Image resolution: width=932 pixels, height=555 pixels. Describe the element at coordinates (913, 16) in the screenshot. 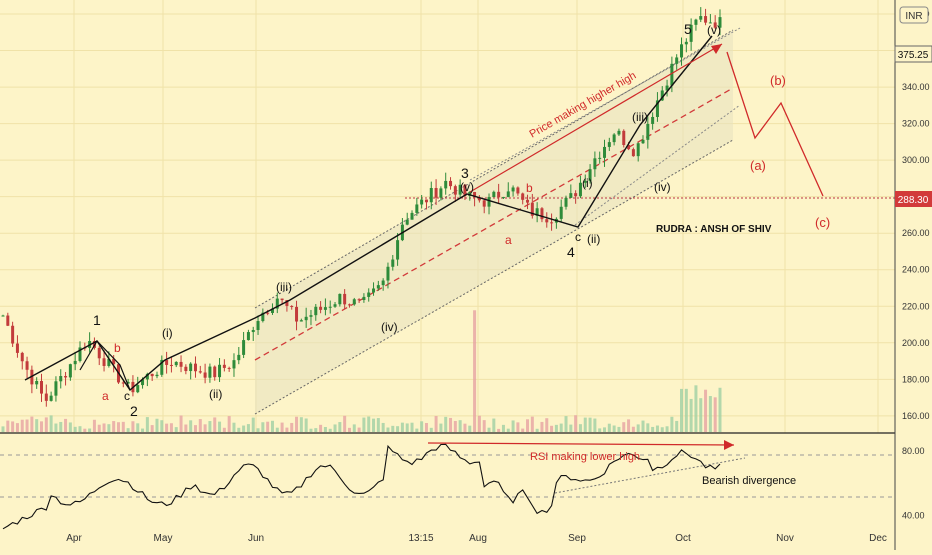

I see `currency-label: INR` at that location.